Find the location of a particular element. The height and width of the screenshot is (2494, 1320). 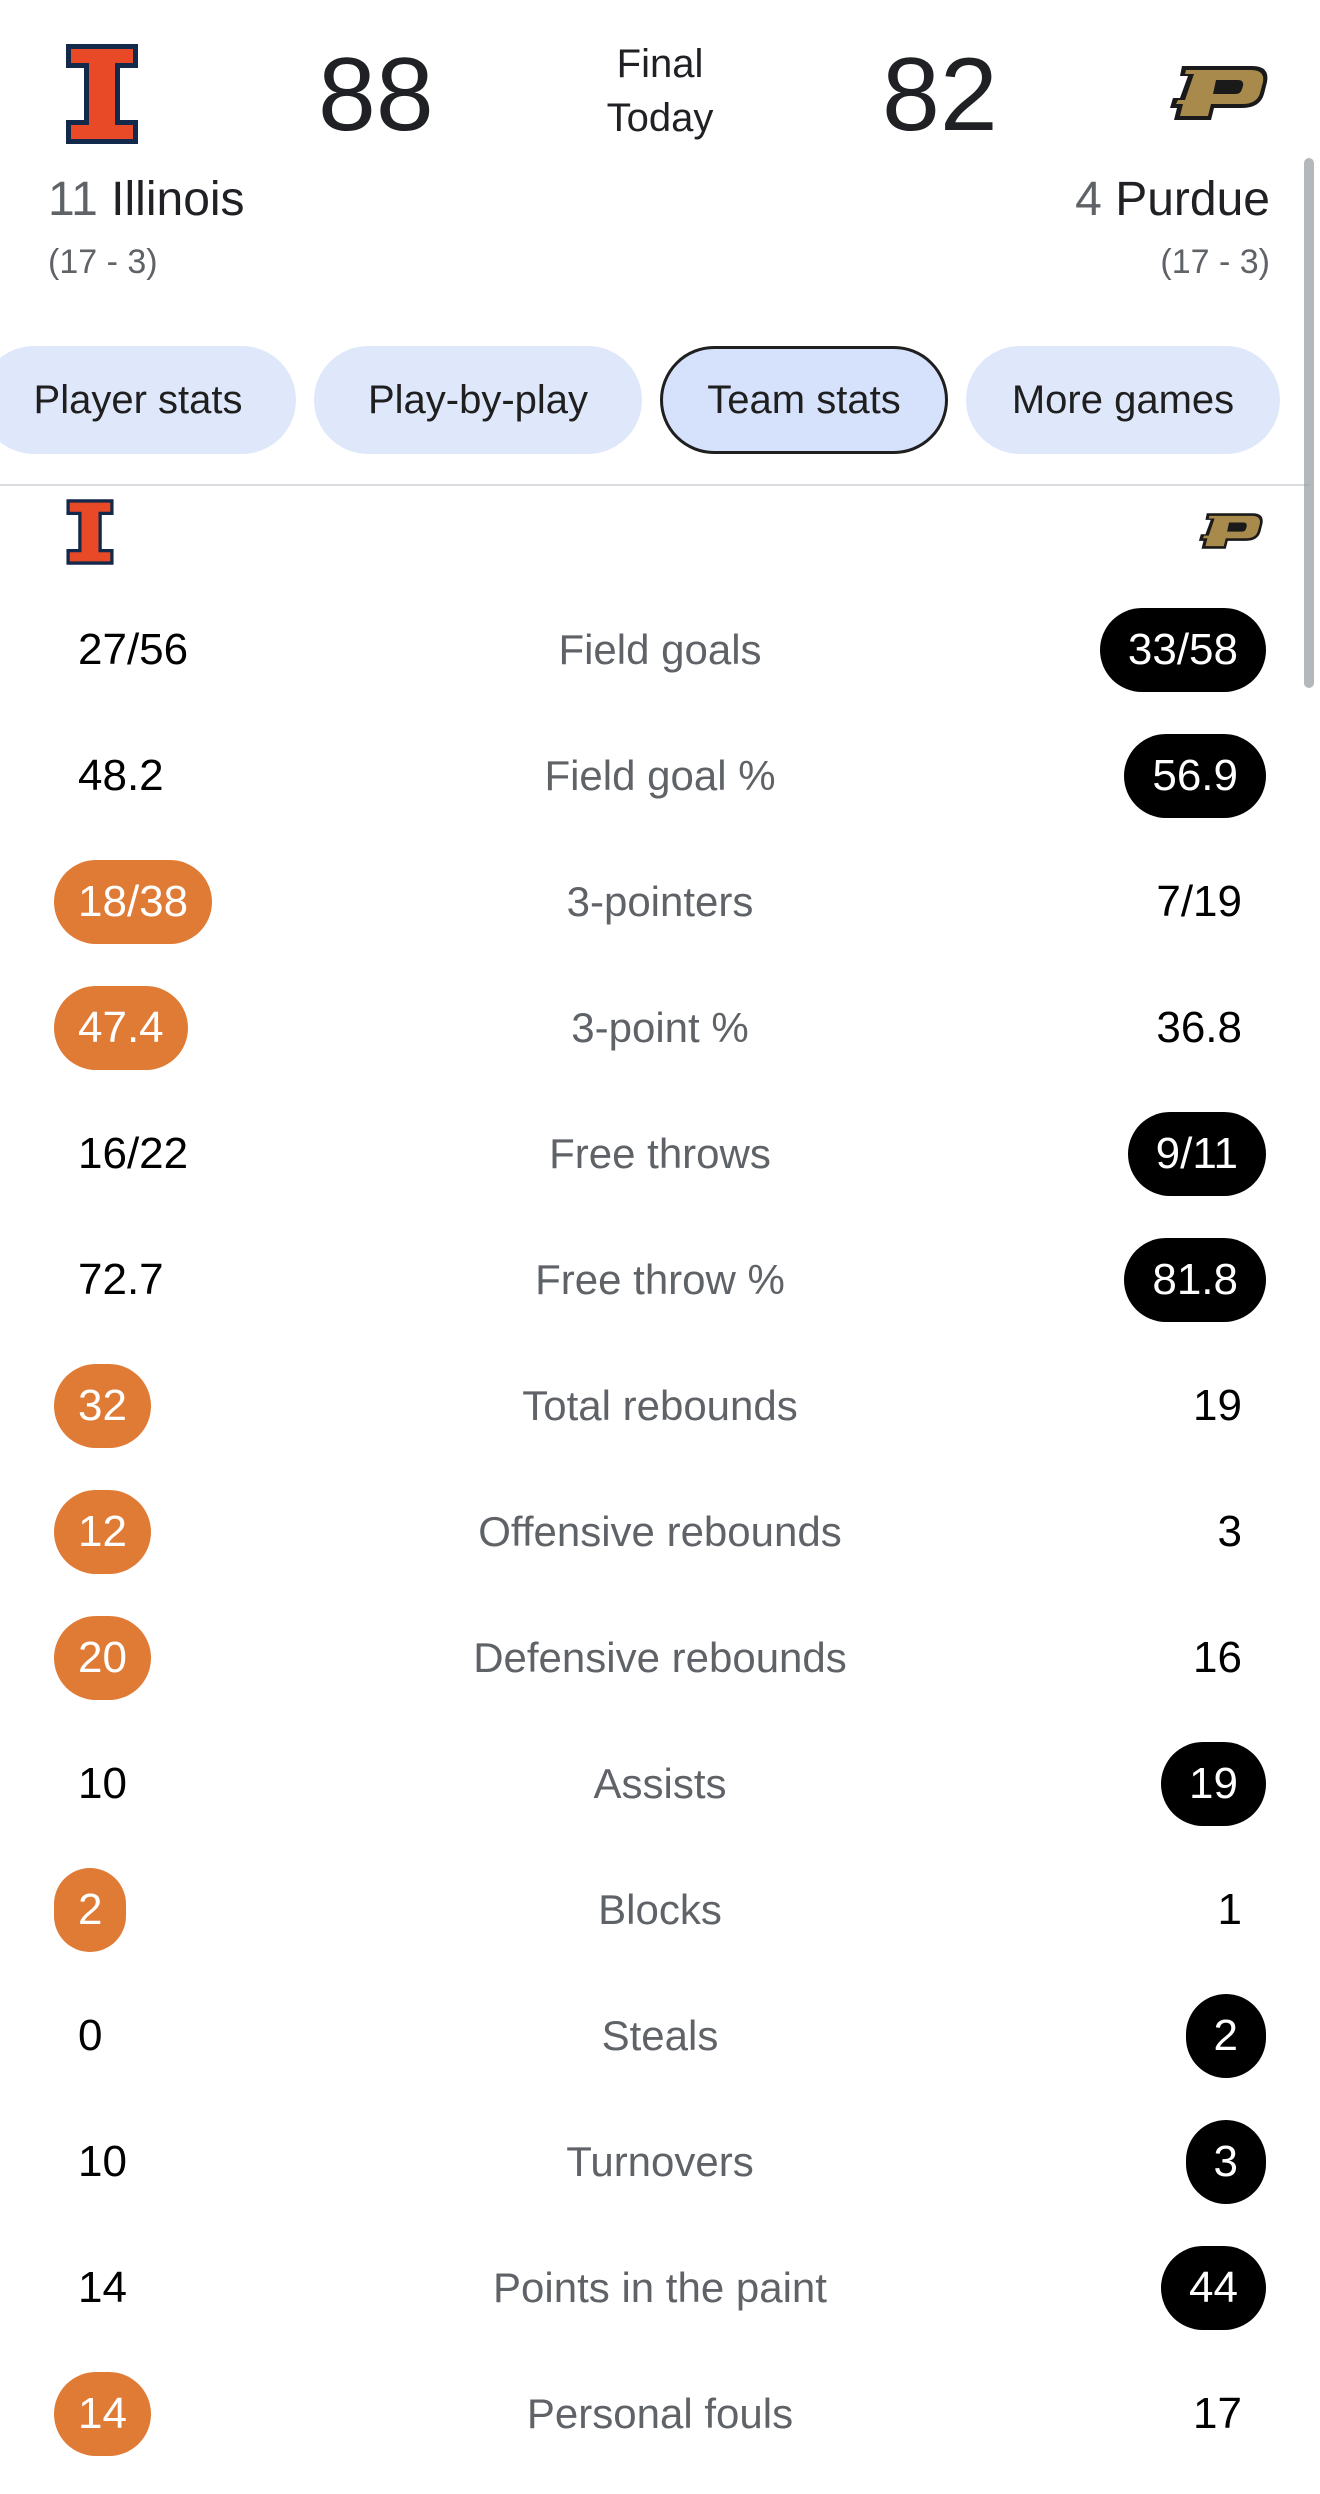

stat-label: Free throws is located at coordinates (660, 1153).